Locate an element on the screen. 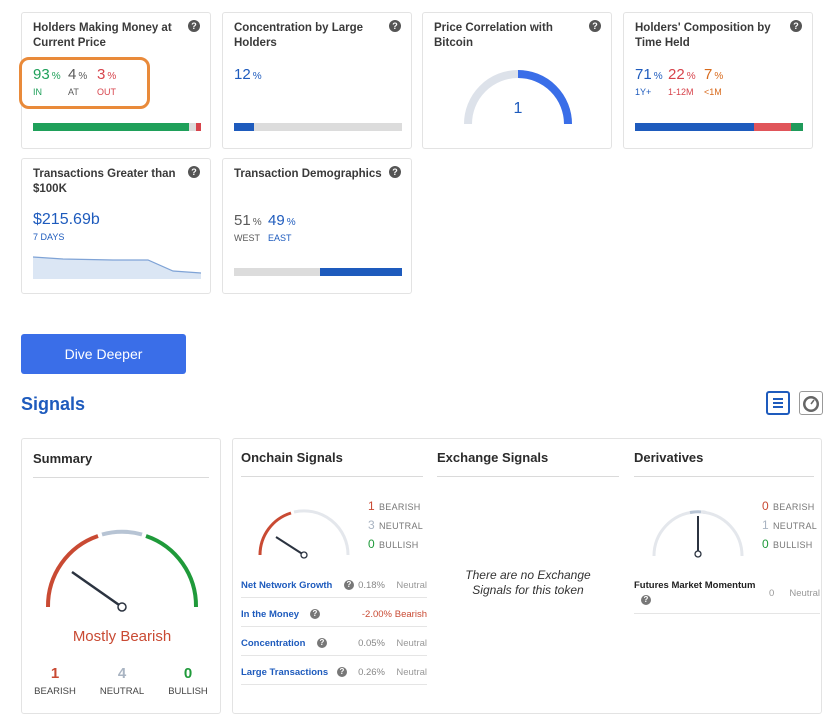  stat-east: 49% EAST is located at coordinates (282, 227).